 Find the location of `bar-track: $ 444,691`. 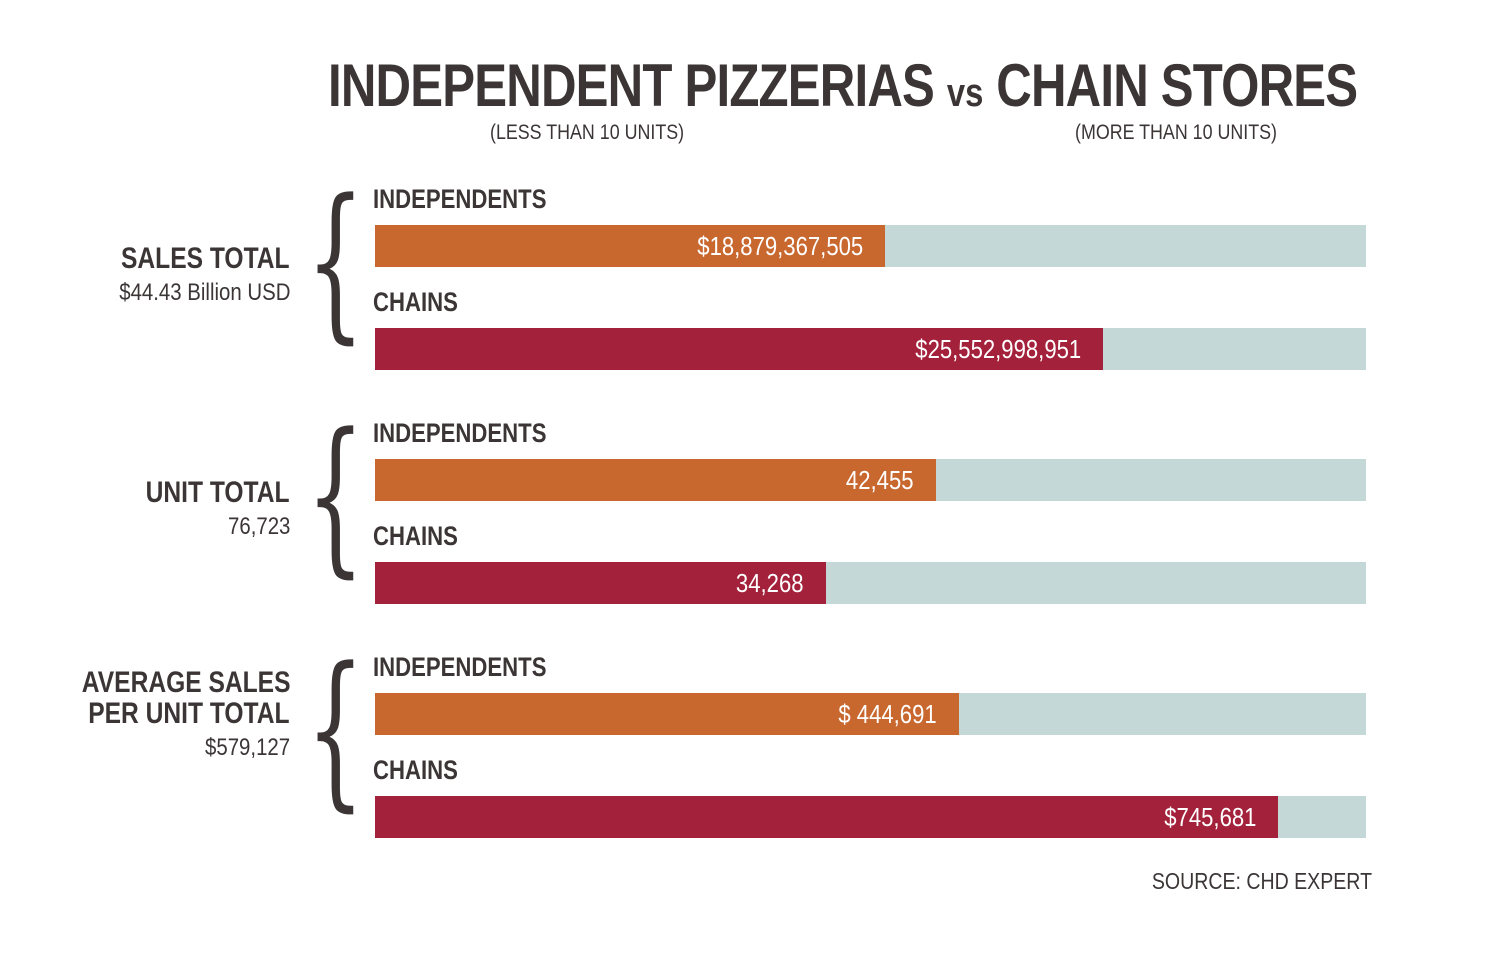

bar-track: $ 444,691 is located at coordinates (870, 714).